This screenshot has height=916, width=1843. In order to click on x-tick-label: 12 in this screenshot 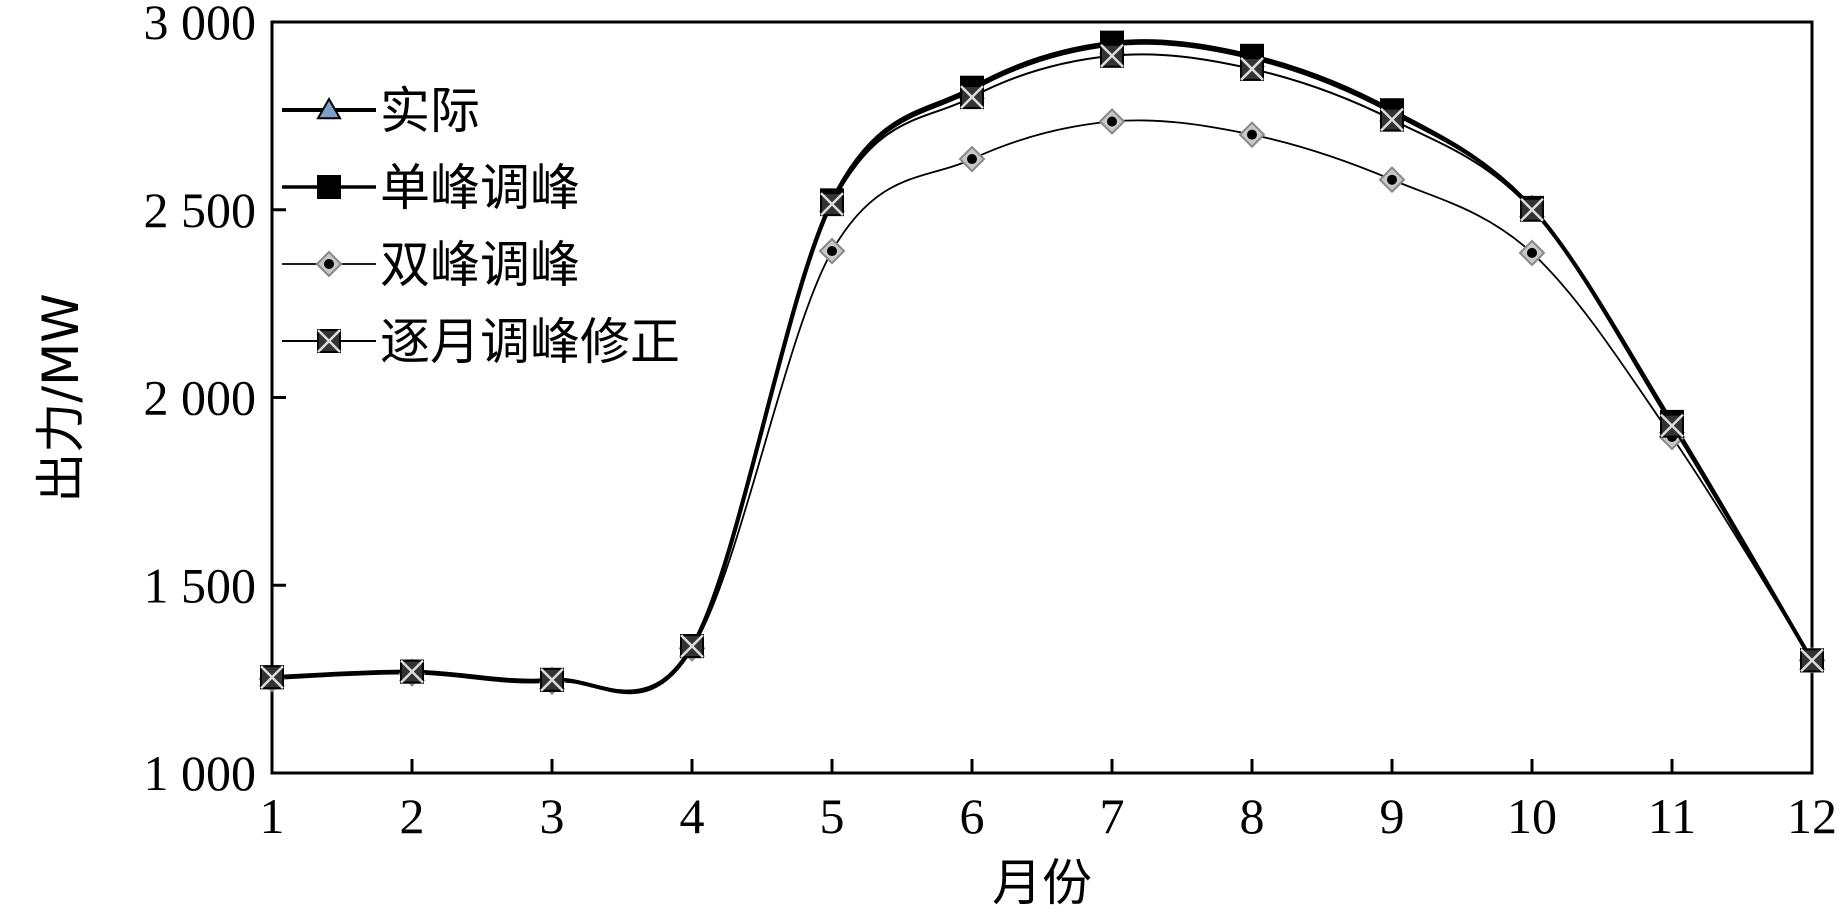, I will do `click(1812, 816)`.